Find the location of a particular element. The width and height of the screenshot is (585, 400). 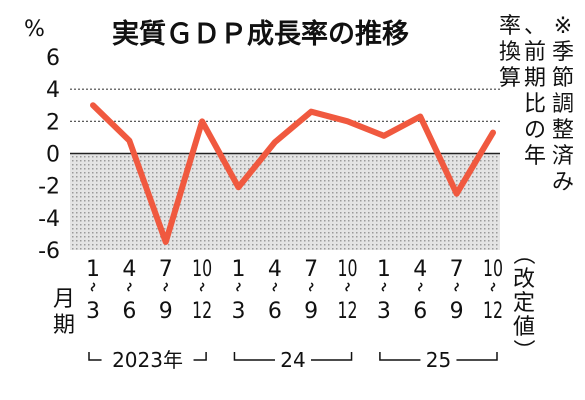

x-axis-label-char: 月 is located at coordinates (64, 299).